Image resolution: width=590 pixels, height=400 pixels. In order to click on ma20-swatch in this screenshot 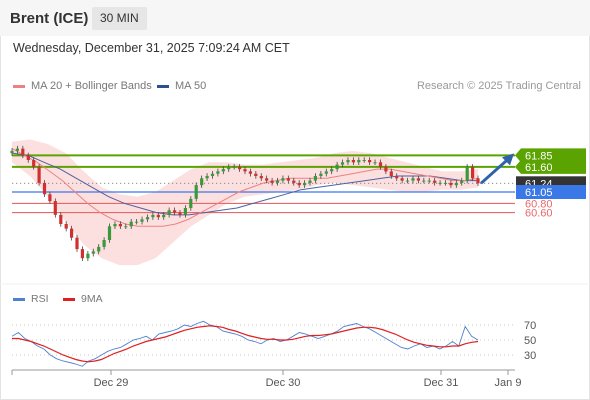, I will do `click(19, 86)`.